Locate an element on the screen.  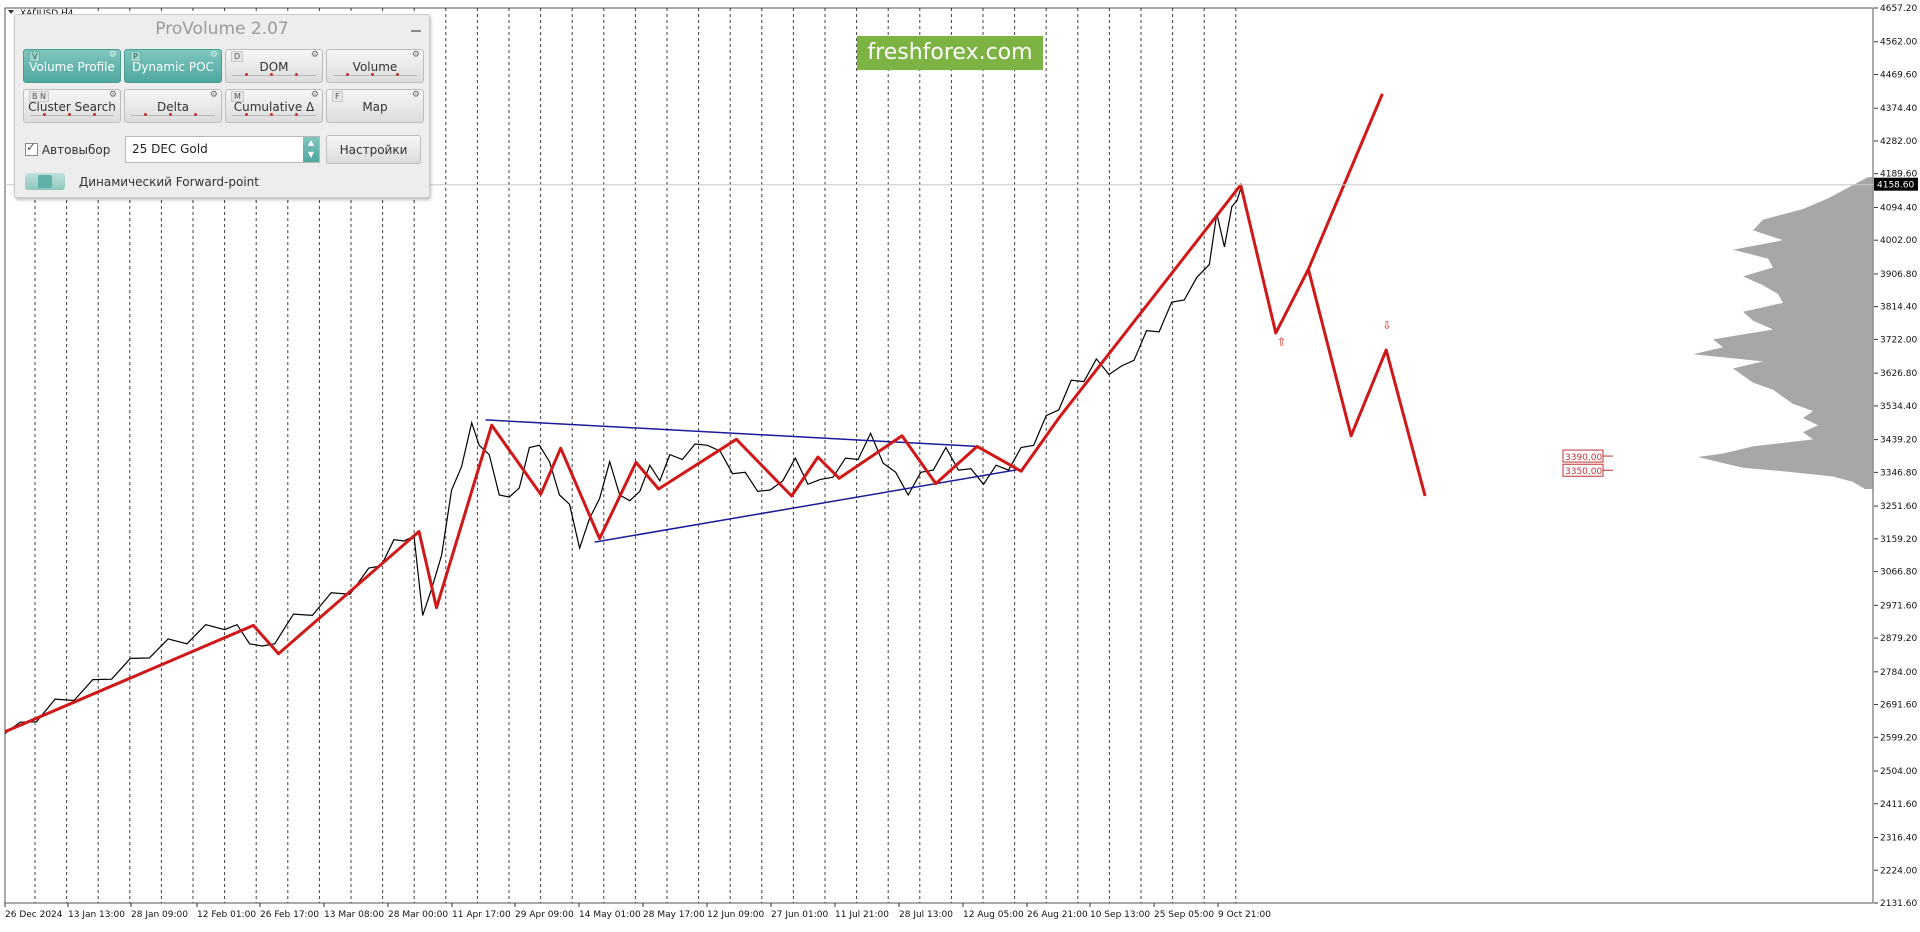
tool-button-label: DOM is located at coordinates (274, 67).